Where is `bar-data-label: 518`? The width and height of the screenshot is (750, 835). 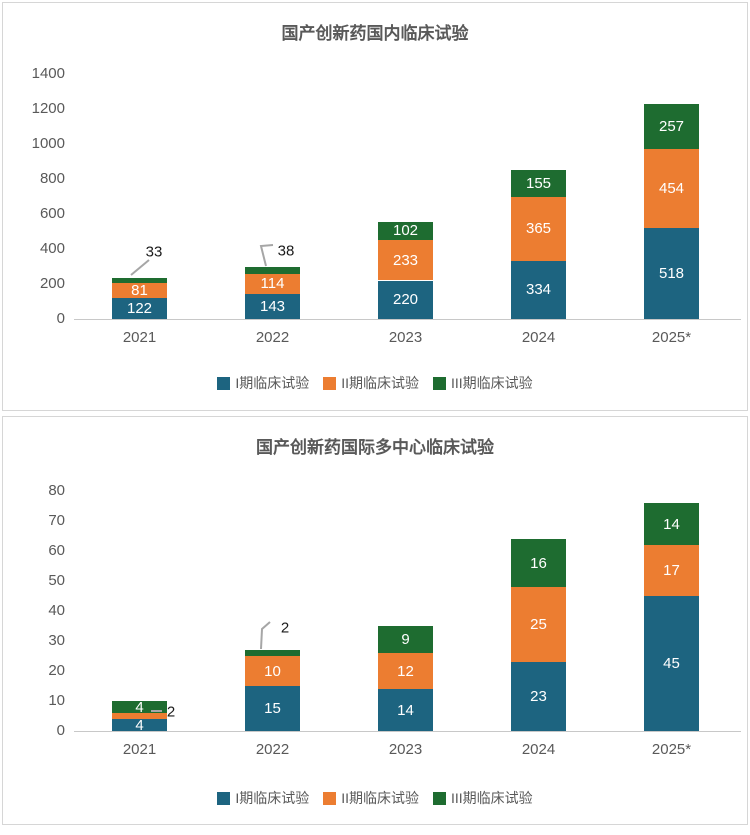 bar-data-label: 518 is located at coordinates (671, 274).